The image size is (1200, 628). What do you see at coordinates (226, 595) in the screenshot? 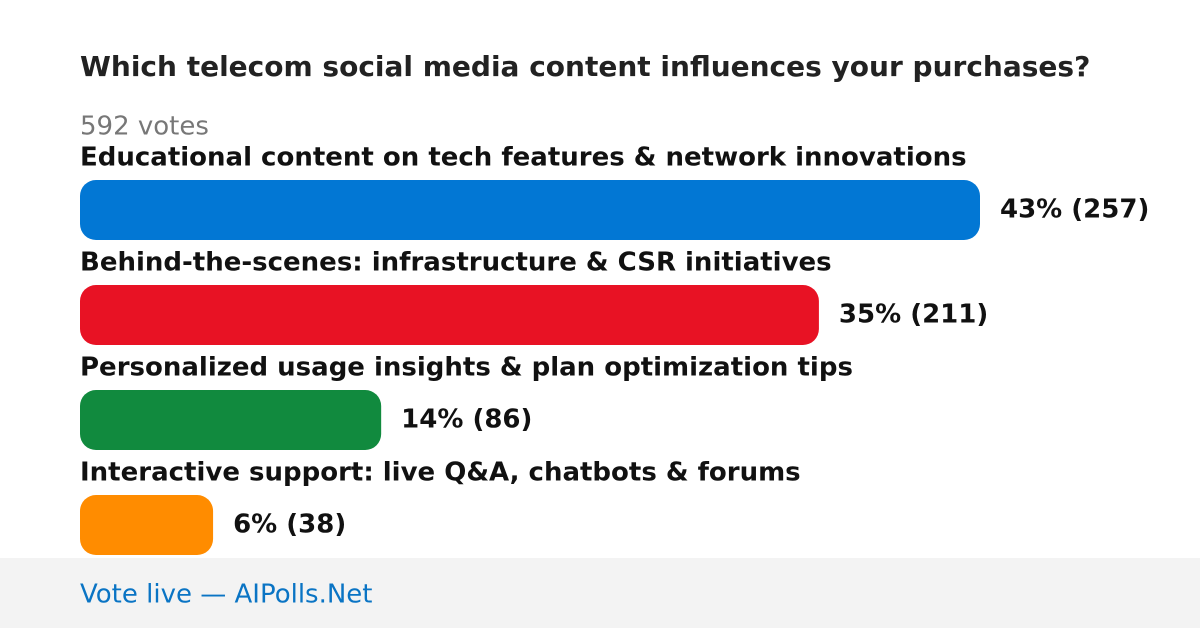
I see `footer-link: Vote live — AIPolls.Net` at bounding box center [226, 595].